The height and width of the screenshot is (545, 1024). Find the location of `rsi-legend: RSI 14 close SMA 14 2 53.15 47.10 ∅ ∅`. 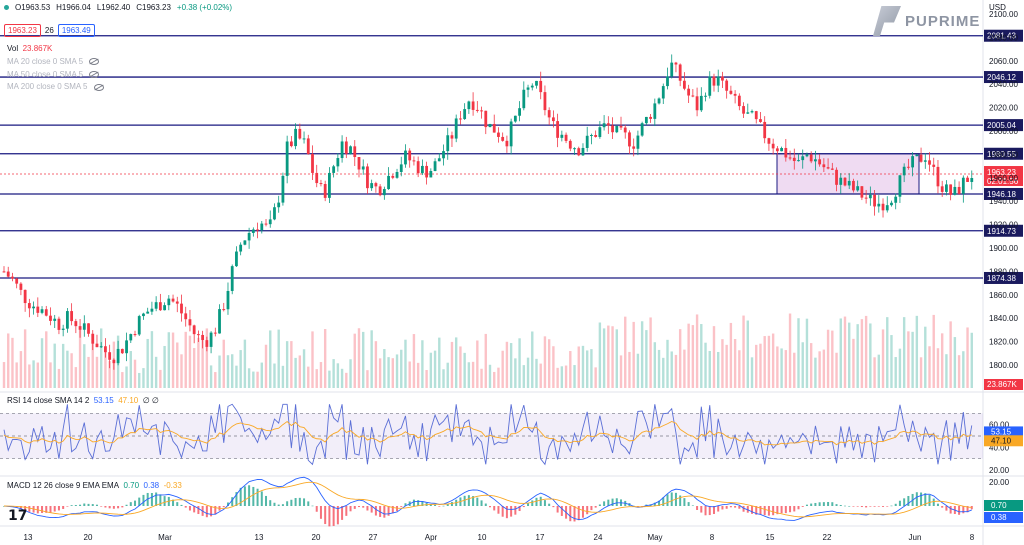

rsi-legend: RSI 14 close SMA 14 2 53.15 47.10 ∅ ∅ is located at coordinates (83, 400).